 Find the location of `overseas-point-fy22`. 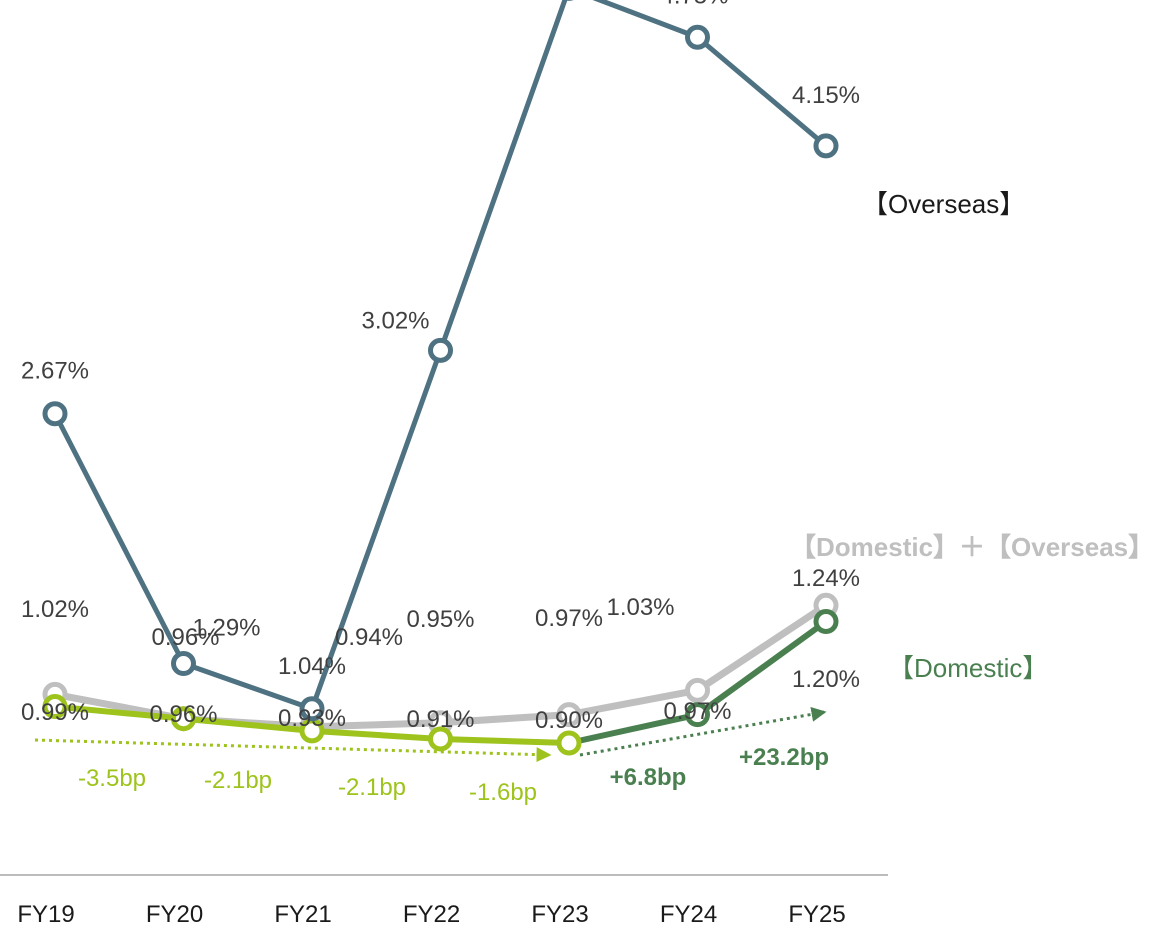

overseas-point-fy22 is located at coordinates (440, 350).